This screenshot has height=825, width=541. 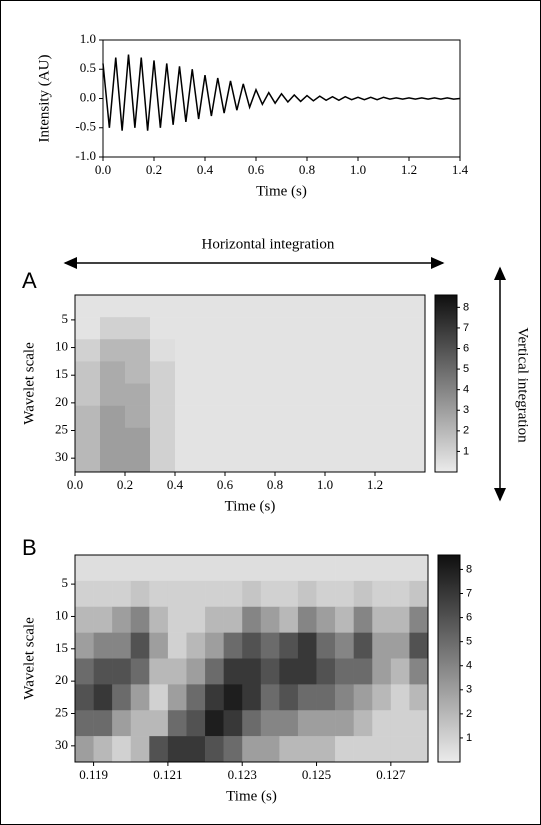 What do you see at coordinates (391, 774) in the screenshot?
I see `x-tick-label: 0.127` at bounding box center [391, 774].